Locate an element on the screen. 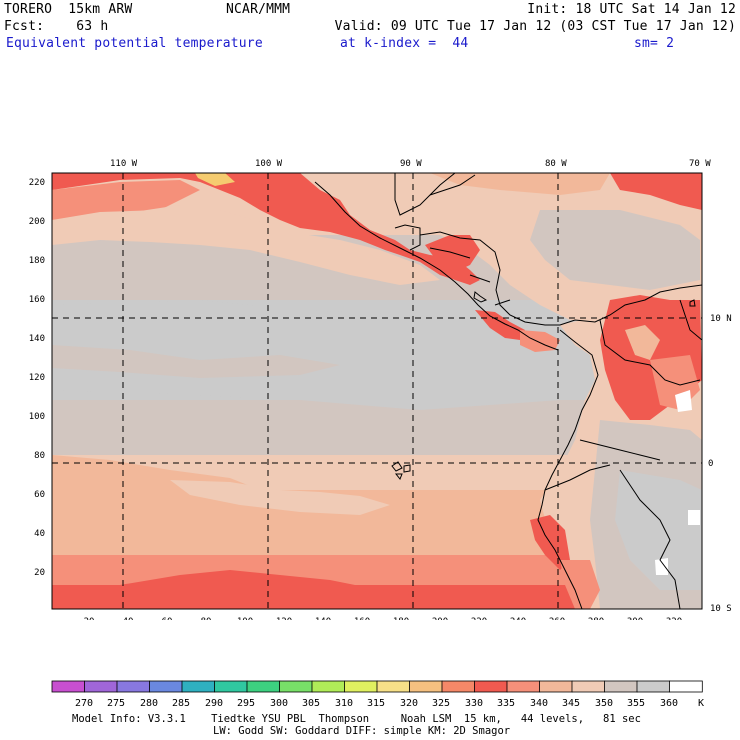  patch-335-caribbean-top is located at coordinates (520, 184).